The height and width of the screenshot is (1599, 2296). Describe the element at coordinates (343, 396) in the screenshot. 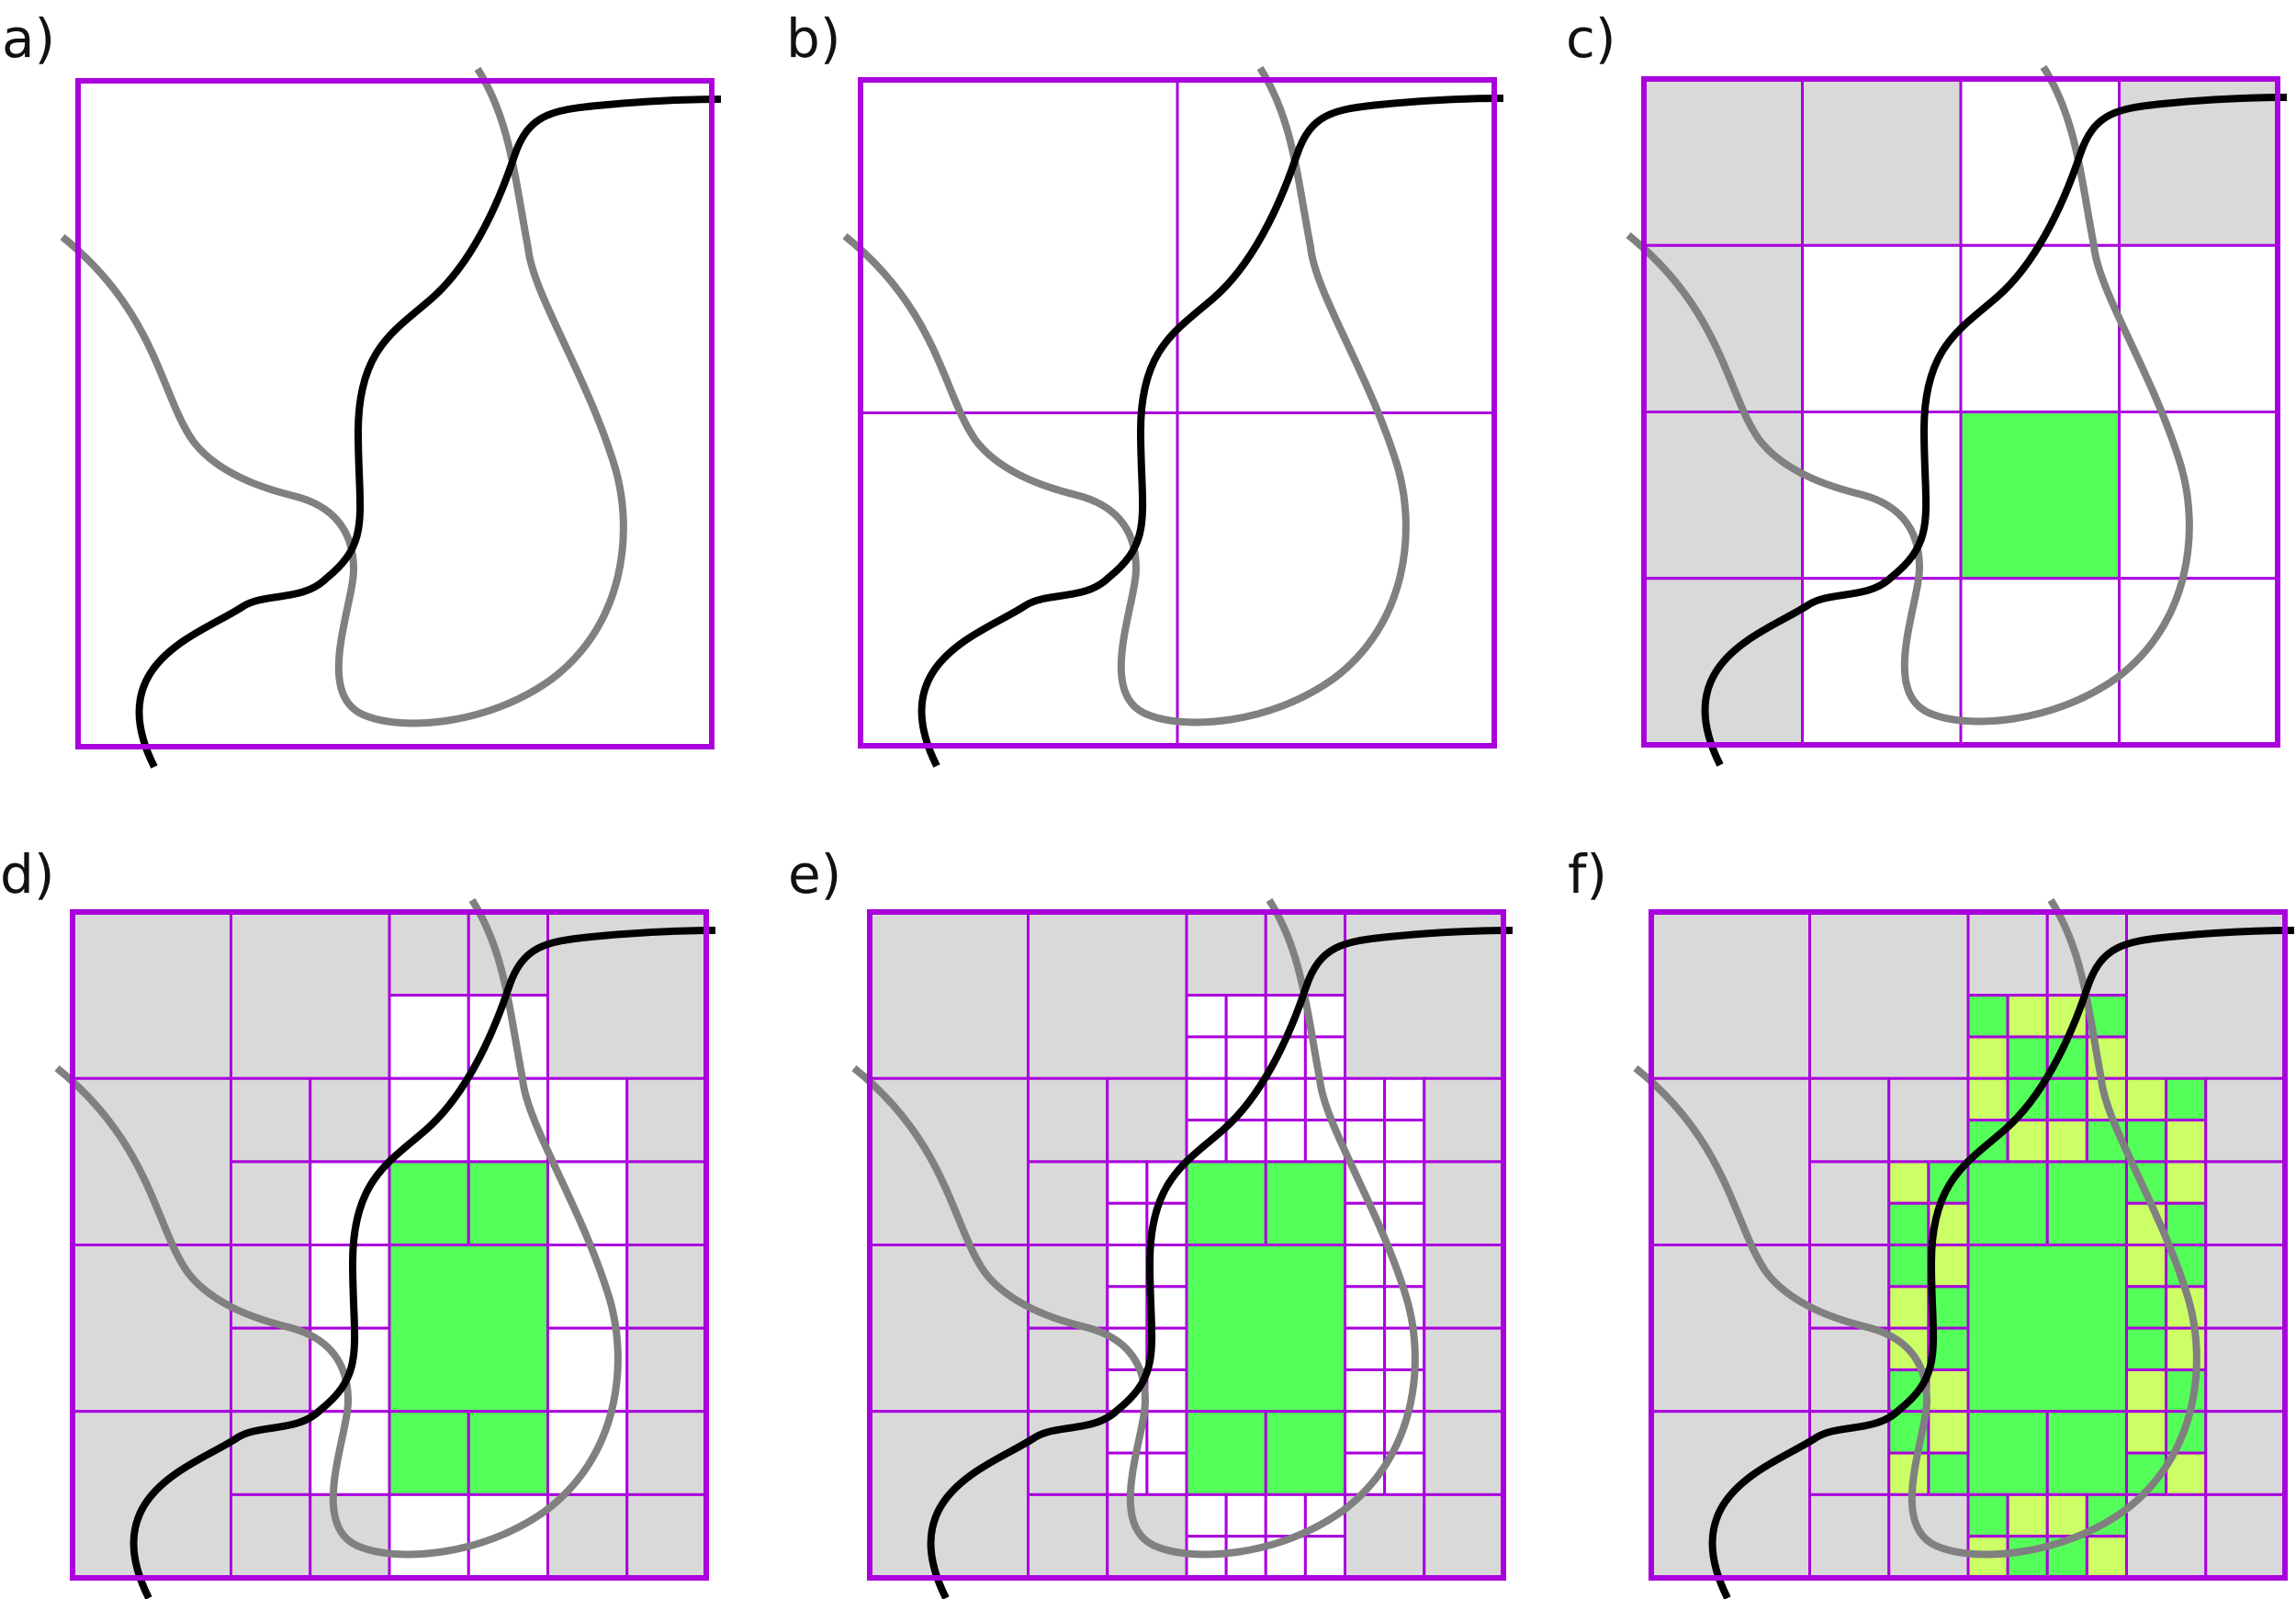

I see `gray-curve` at that location.